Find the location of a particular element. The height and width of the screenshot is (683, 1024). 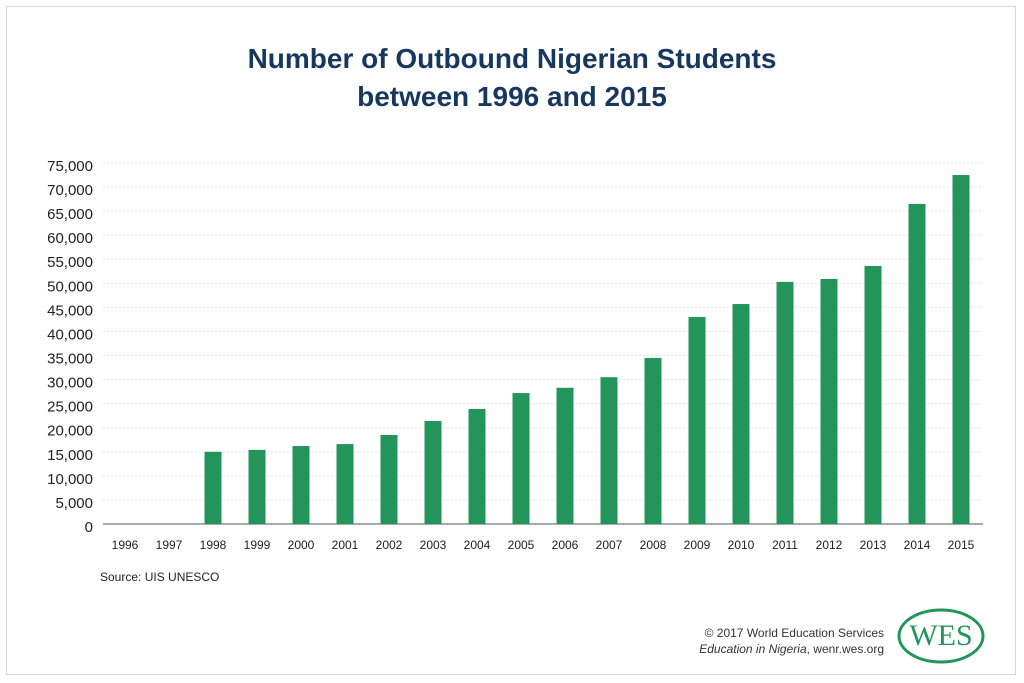

x-tick-label: 1999 is located at coordinates (257, 545).